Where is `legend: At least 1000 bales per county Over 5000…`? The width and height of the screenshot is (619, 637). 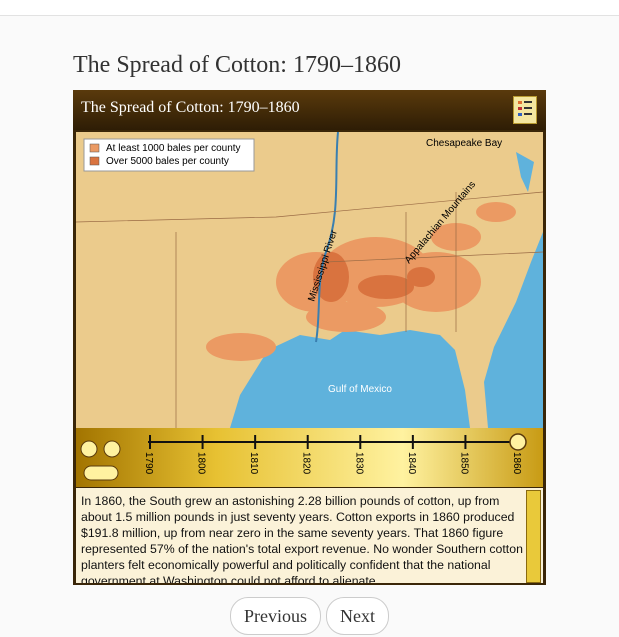 legend: At least 1000 bales per county Over 5000… is located at coordinates (169, 155).